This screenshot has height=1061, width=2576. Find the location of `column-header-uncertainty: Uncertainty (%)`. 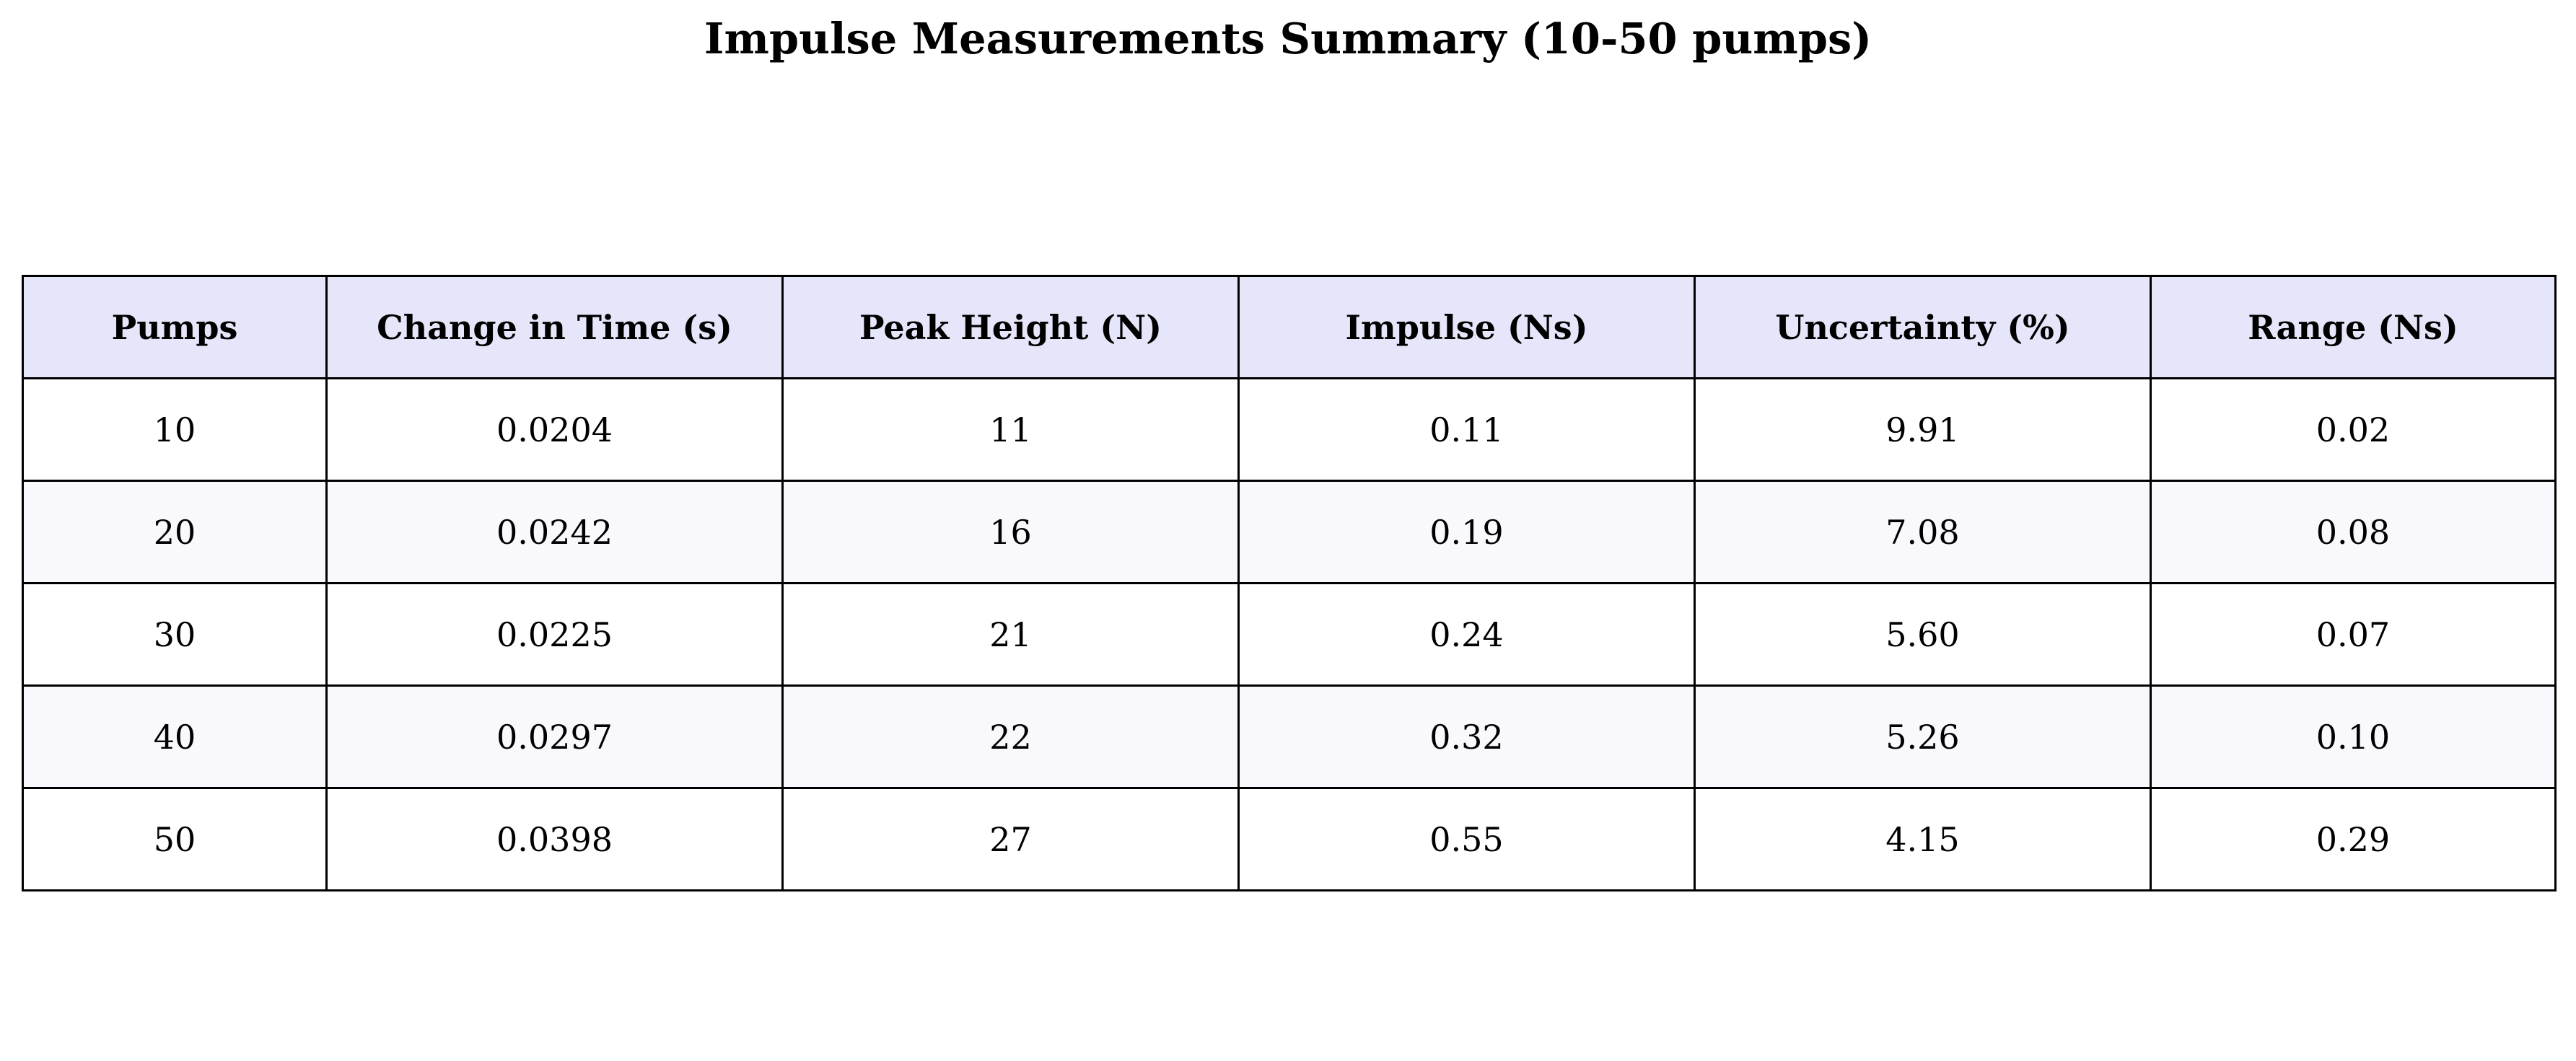

column-header-uncertainty: Uncertainty (%) is located at coordinates (1923, 327).